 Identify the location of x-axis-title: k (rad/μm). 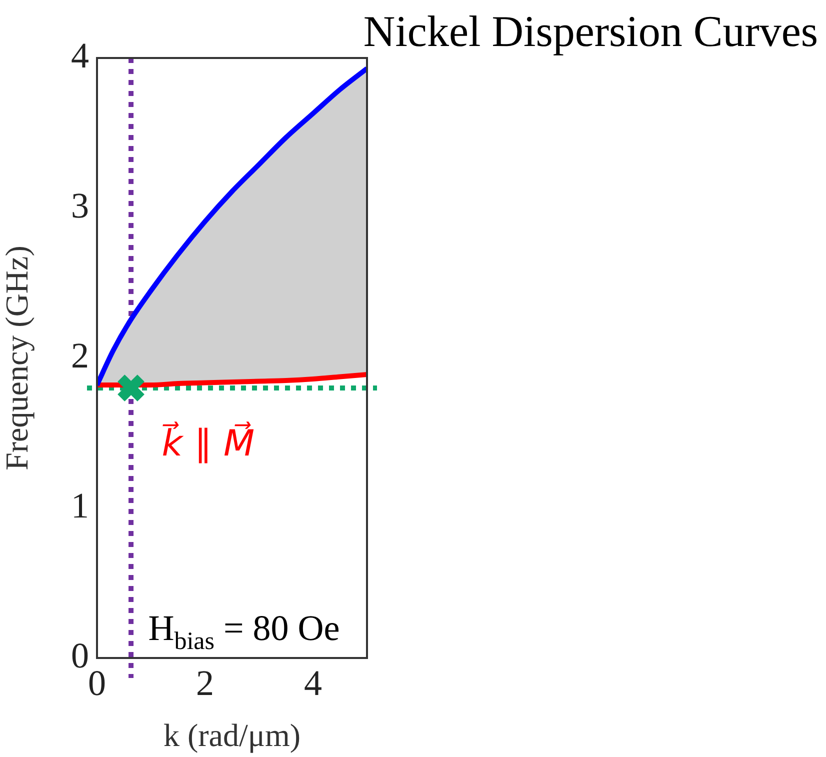
(232, 735).